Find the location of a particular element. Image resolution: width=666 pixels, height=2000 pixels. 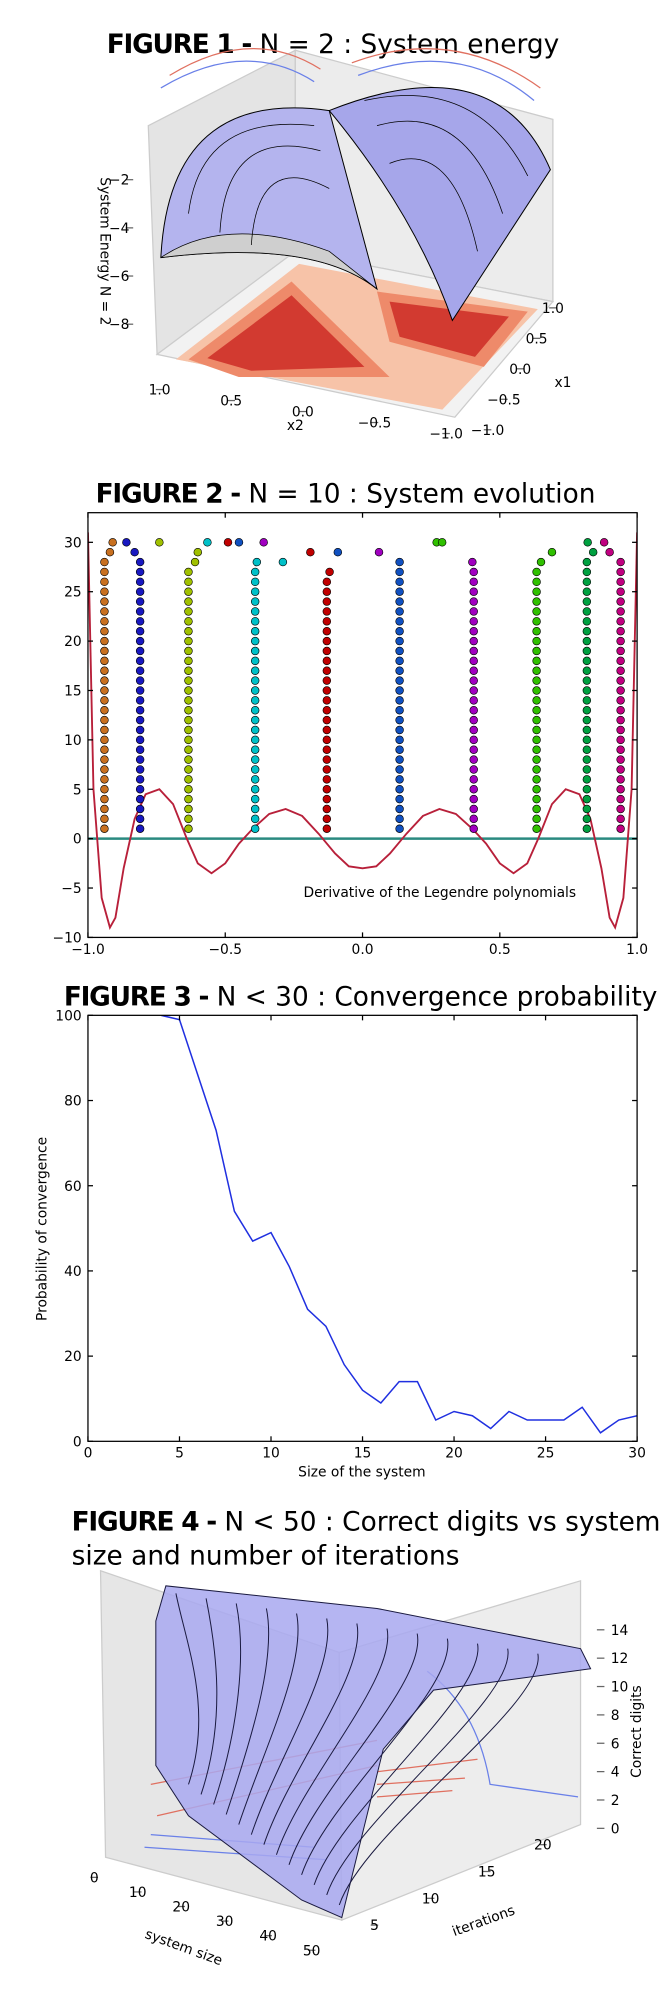

title-text: N < 50 : Correct digits vs system is located at coordinates (442, 1523).